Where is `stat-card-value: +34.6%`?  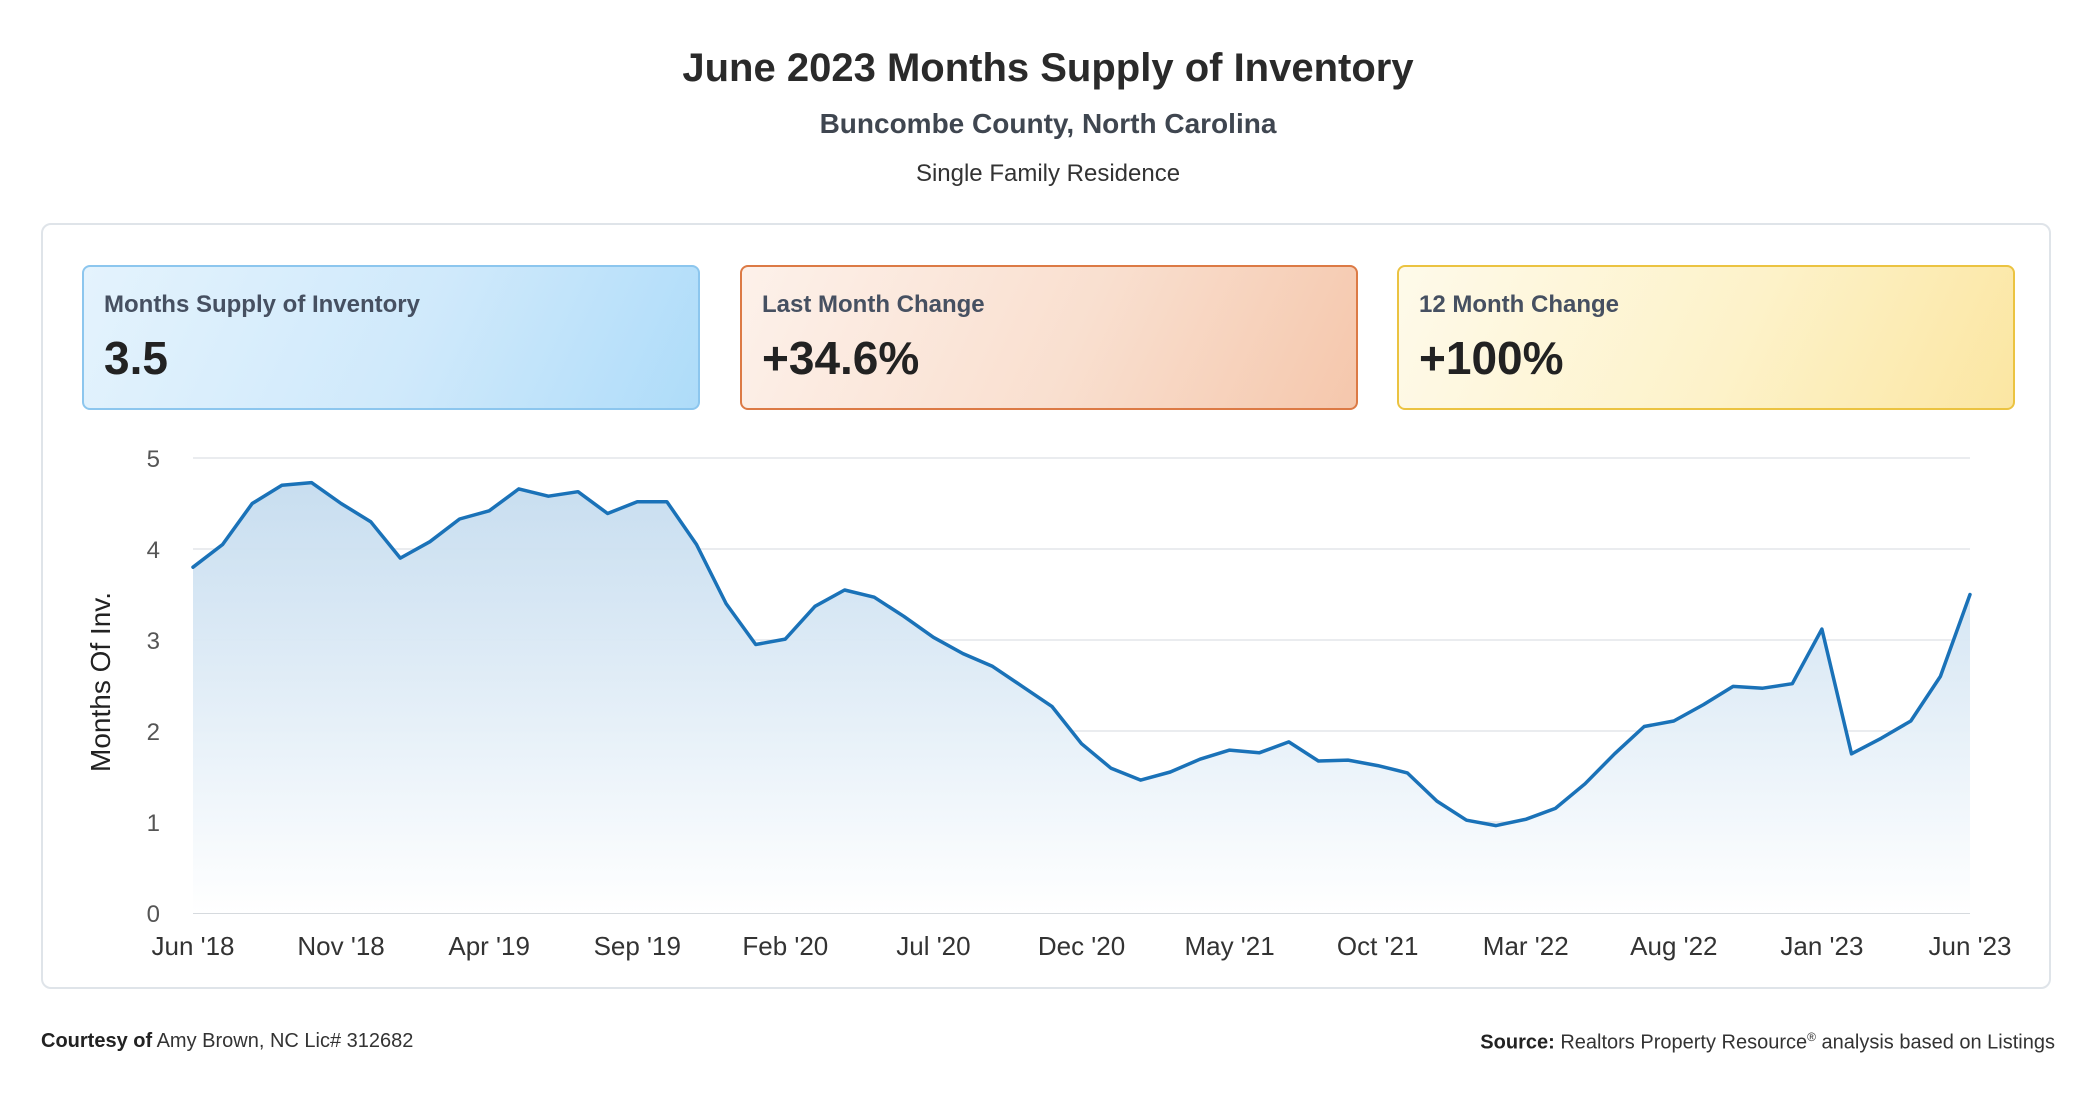 stat-card-value: +34.6% is located at coordinates (841, 358).